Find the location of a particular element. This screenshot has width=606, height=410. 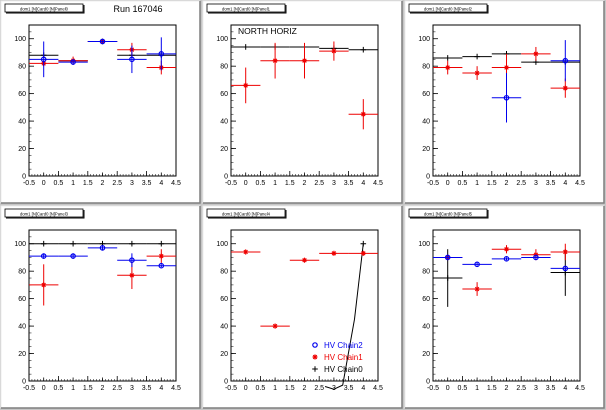

series-hv-chain1 is located at coordinates (304, 85).